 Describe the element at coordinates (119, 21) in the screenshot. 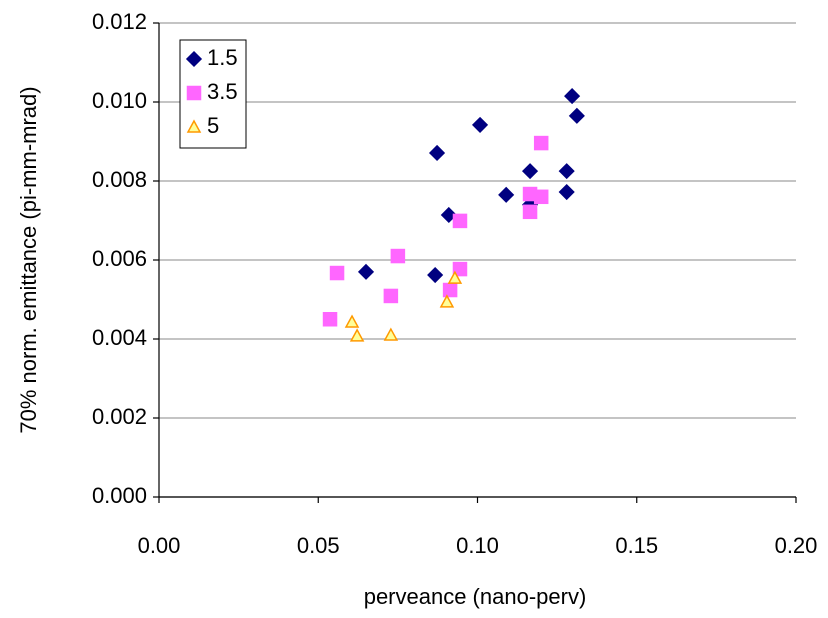

I see `y-tick-label: 0.012` at that location.